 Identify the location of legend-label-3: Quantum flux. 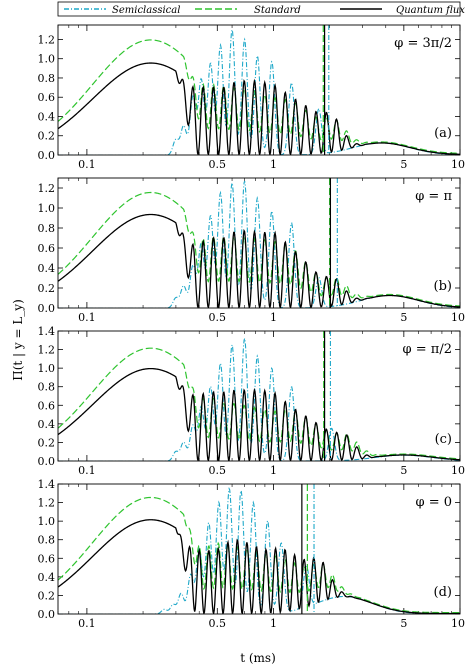
(430, 10).